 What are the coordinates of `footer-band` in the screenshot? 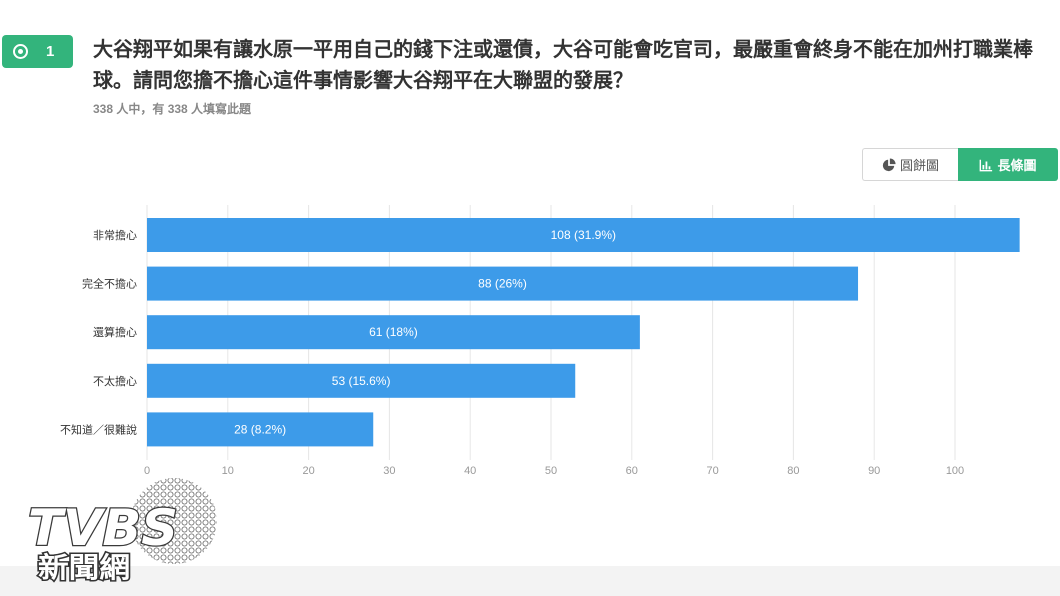 It's located at (530, 581).